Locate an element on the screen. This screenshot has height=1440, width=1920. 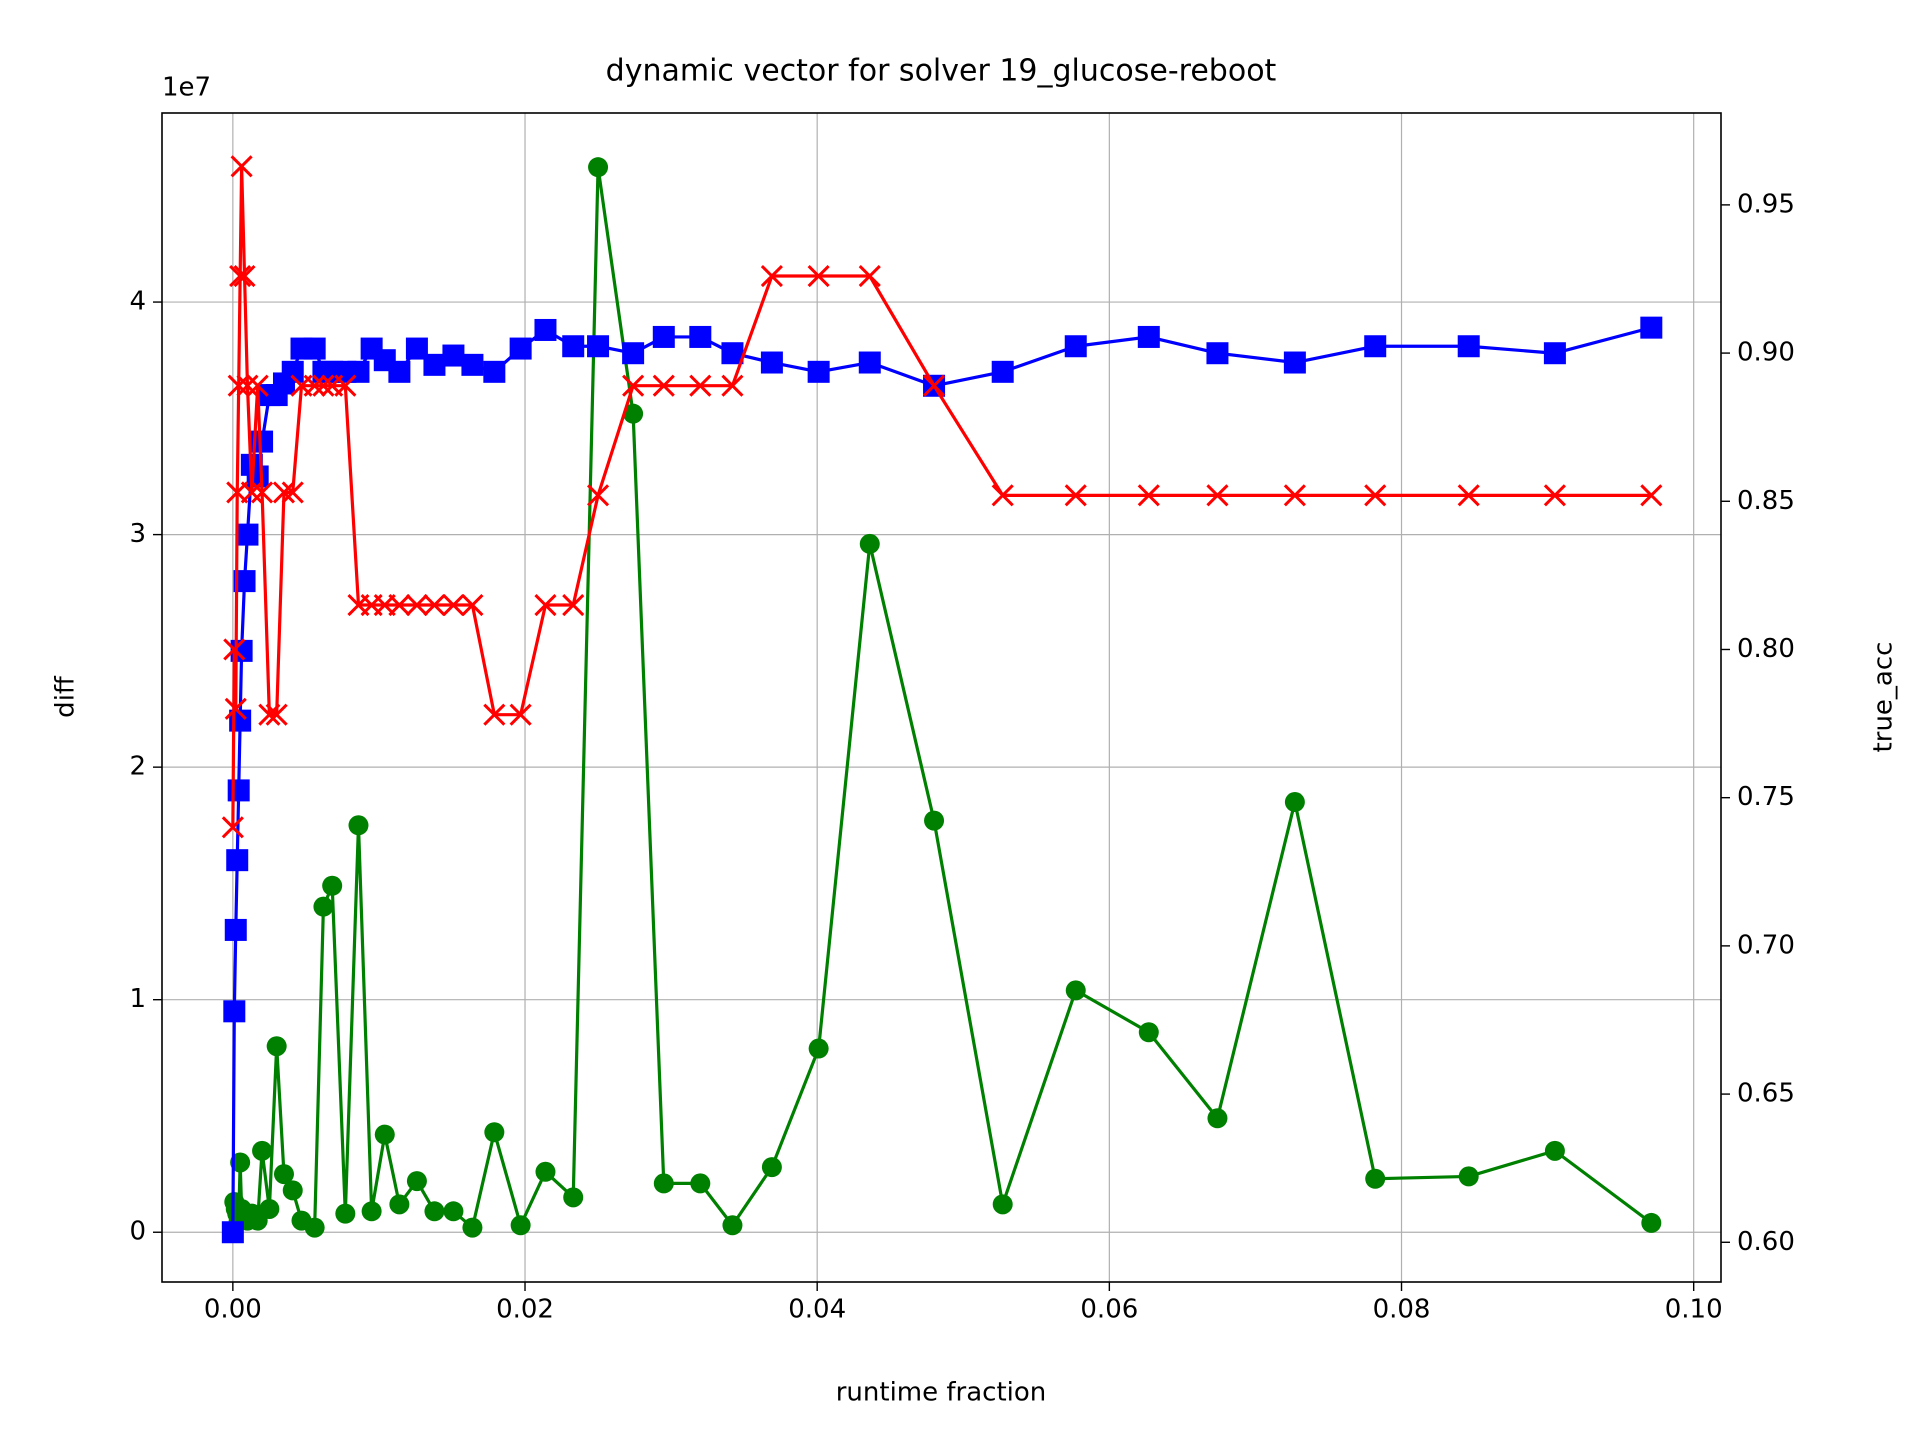
y-offset-label: 1e7 is located at coordinates (186, 88).